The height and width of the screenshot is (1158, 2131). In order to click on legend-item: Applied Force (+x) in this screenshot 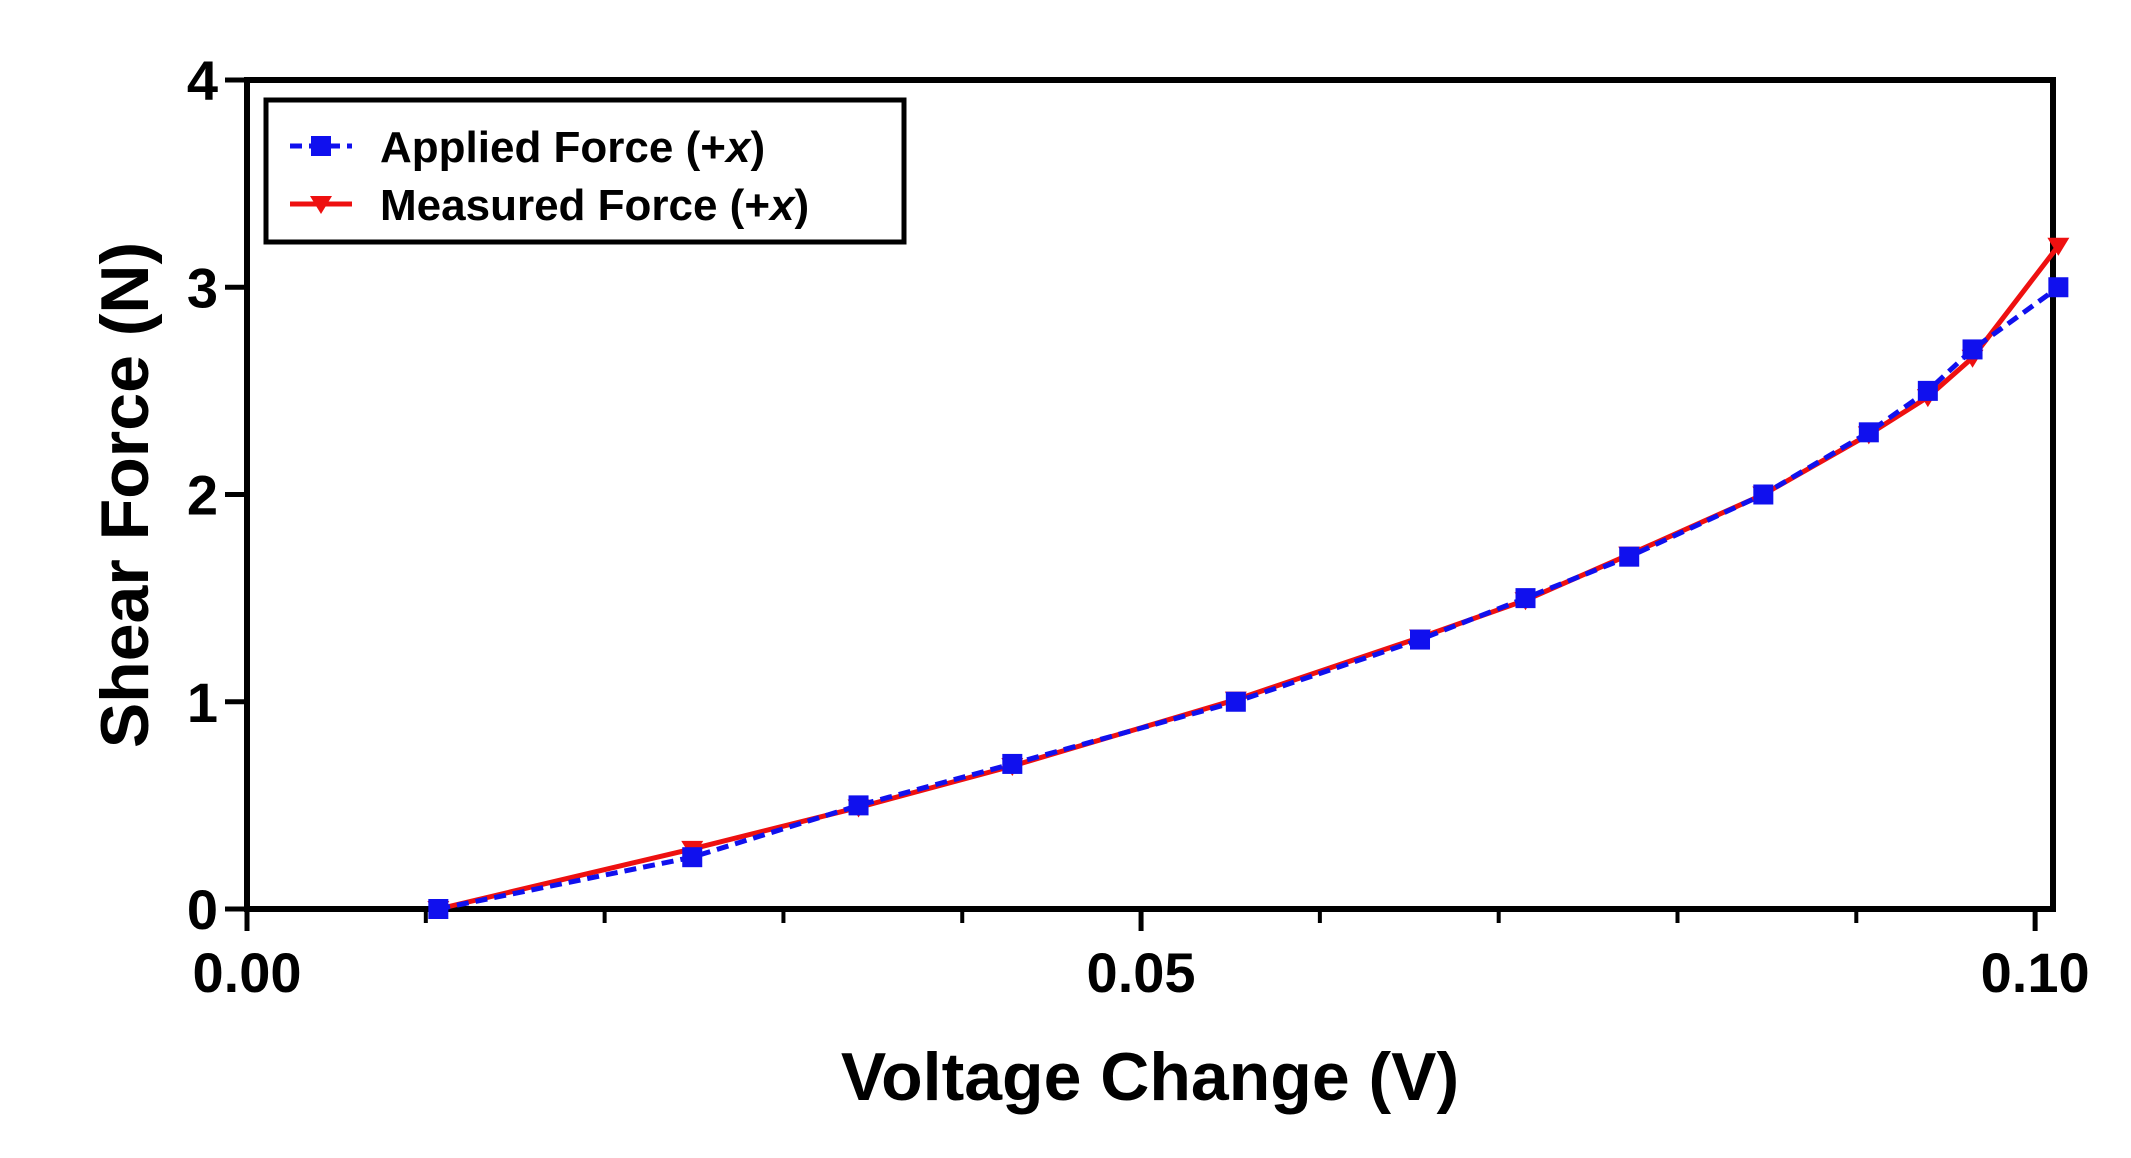, I will do `click(527, 147)`.